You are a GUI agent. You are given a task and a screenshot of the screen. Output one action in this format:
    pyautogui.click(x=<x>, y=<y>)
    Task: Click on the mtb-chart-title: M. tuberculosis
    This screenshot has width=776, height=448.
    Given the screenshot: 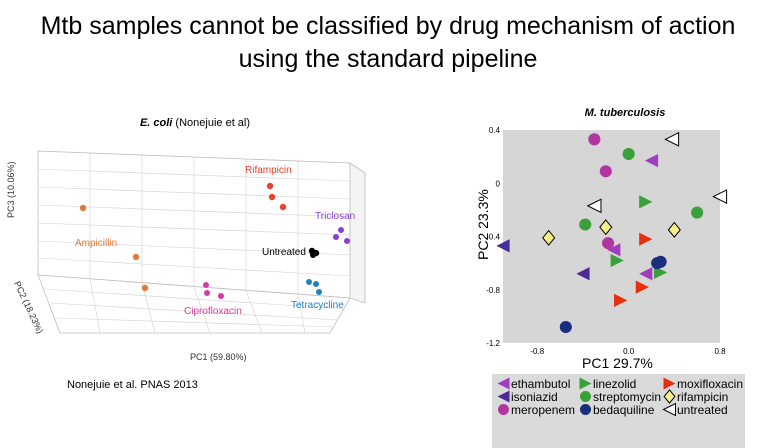 What is the action you would take?
    pyautogui.click(x=625, y=113)
    